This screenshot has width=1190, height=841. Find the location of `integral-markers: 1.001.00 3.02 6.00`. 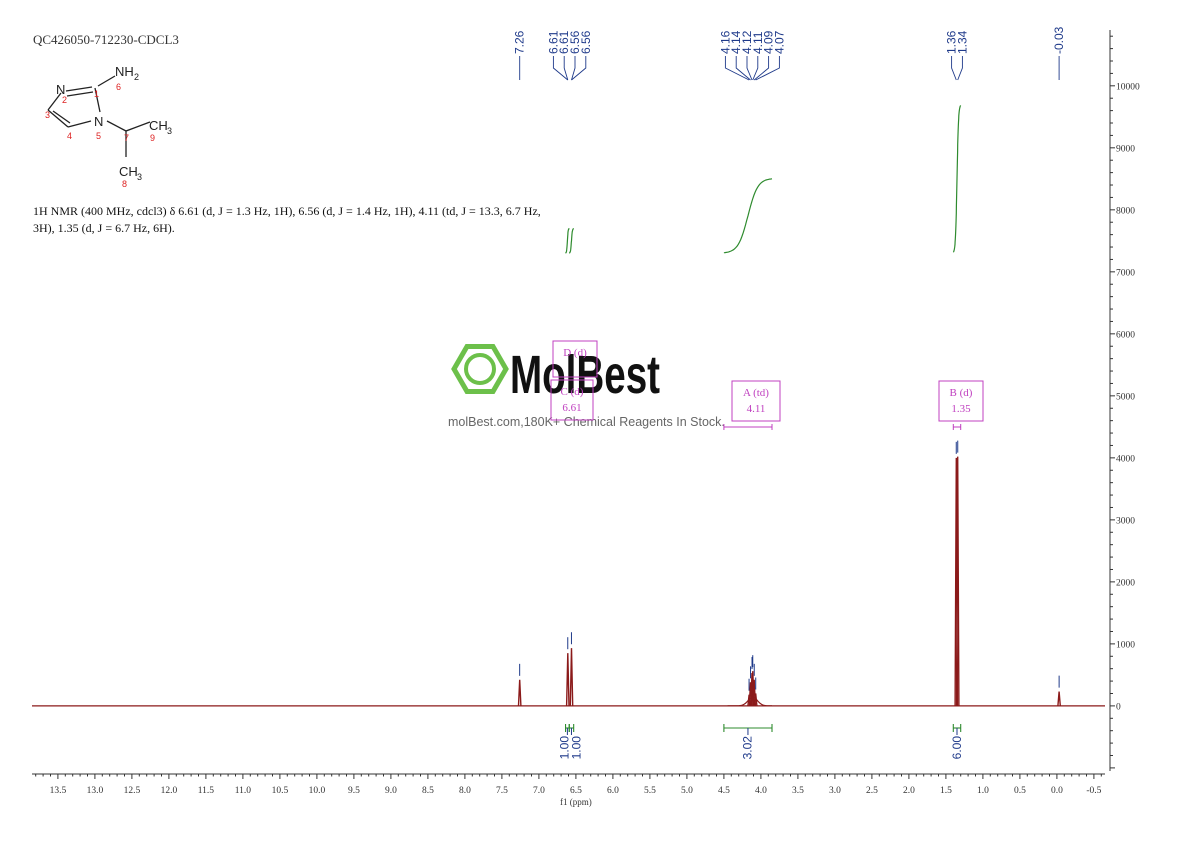

integral-markers: 1.001.00 3.02 6.00 is located at coordinates (761, 742).